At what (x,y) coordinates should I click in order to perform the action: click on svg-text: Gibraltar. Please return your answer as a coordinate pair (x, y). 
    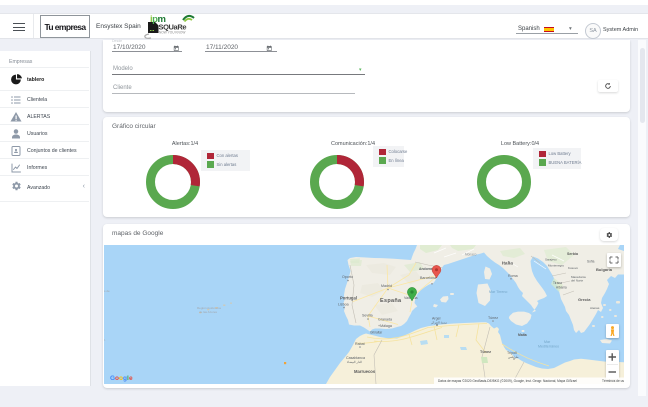
    Looking at the image, I should click on (376, 333).